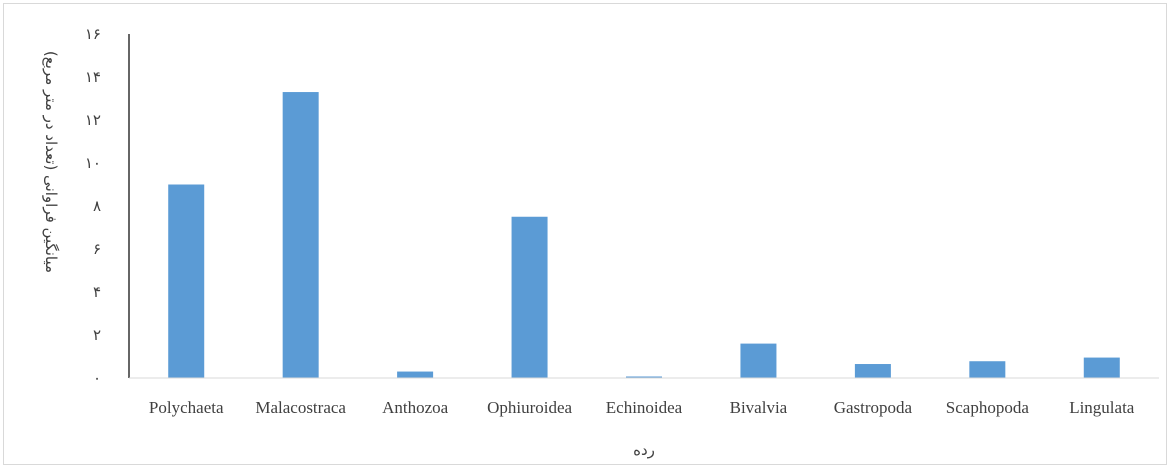 This screenshot has height=470, width=1172. I want to click on y-tick-labels: ۰ ۲ ۴ ۶ ۸ ۱۰ ۱۲ ۱۴ ۱۶, so click(93, 207).